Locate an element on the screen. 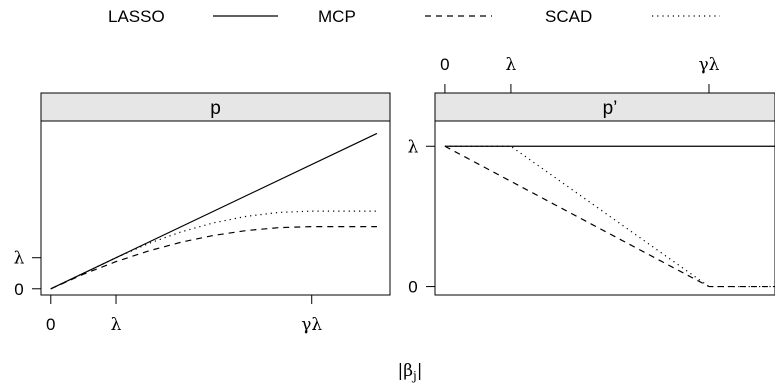  legend: LASSO MCP SCAD is located at coordinates (414, 16).